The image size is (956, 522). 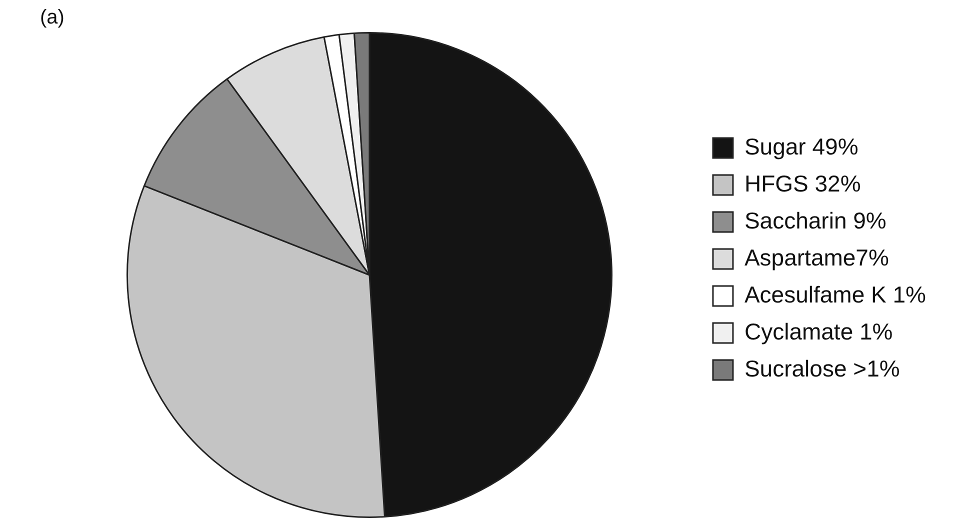 What do you see at coordinates (818, 331) in the screenshot?
I see `legend-label: Cyclamate 1%` at bounding box center [818, 331].